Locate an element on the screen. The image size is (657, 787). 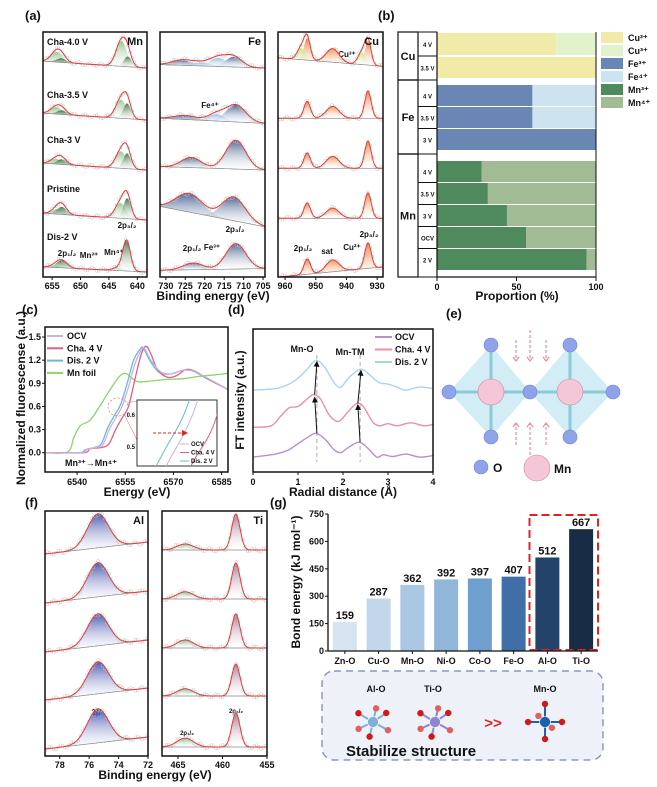
panel-label-b: (b) is located at coordinates (386, 15).